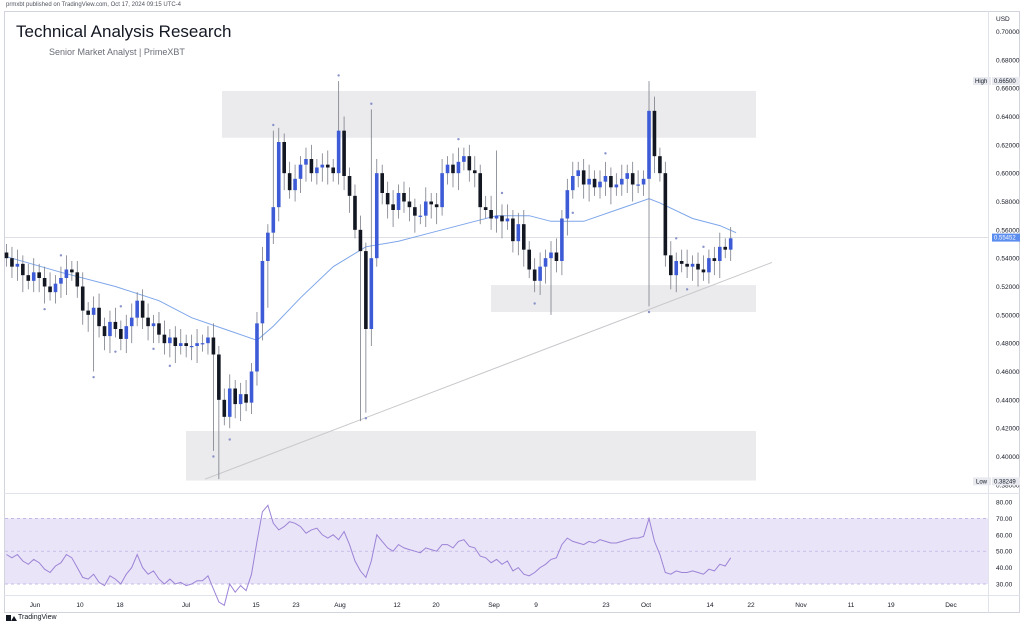 Image resolution: width=1024 pixels, height=626 pixels. Describe the element at coordinates (256, 605) in the screenshot. I see `time-tick-label: 15` at that location.